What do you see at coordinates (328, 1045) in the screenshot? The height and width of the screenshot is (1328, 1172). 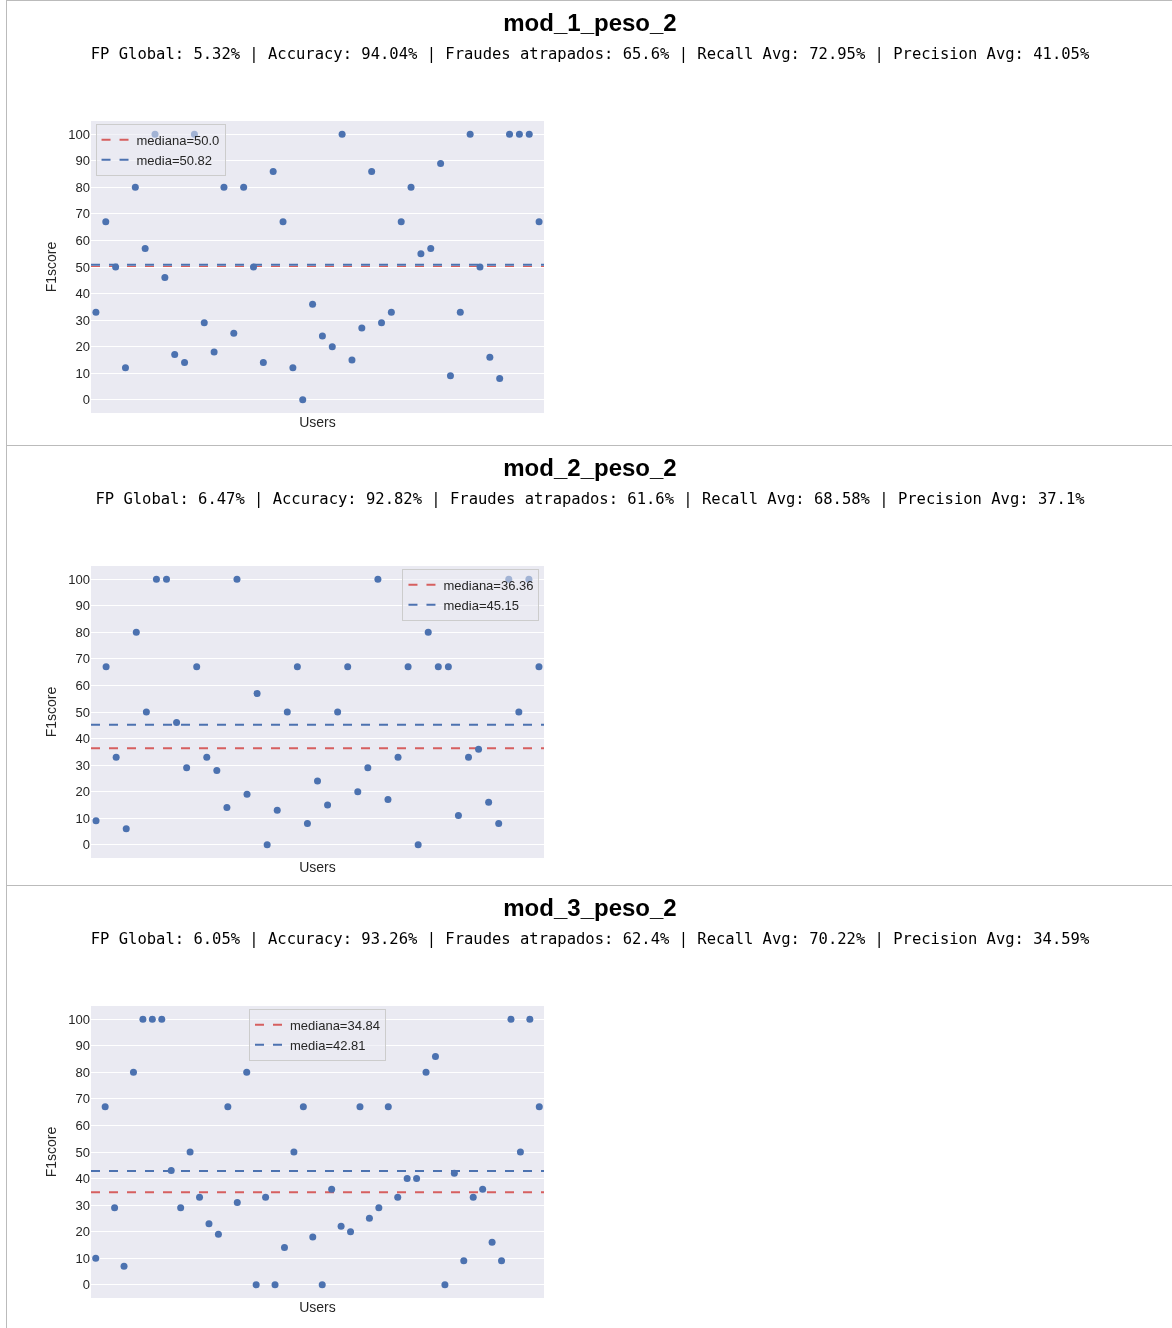 I see `legend-label: media=42.81` at bounding box center [328, 1045].